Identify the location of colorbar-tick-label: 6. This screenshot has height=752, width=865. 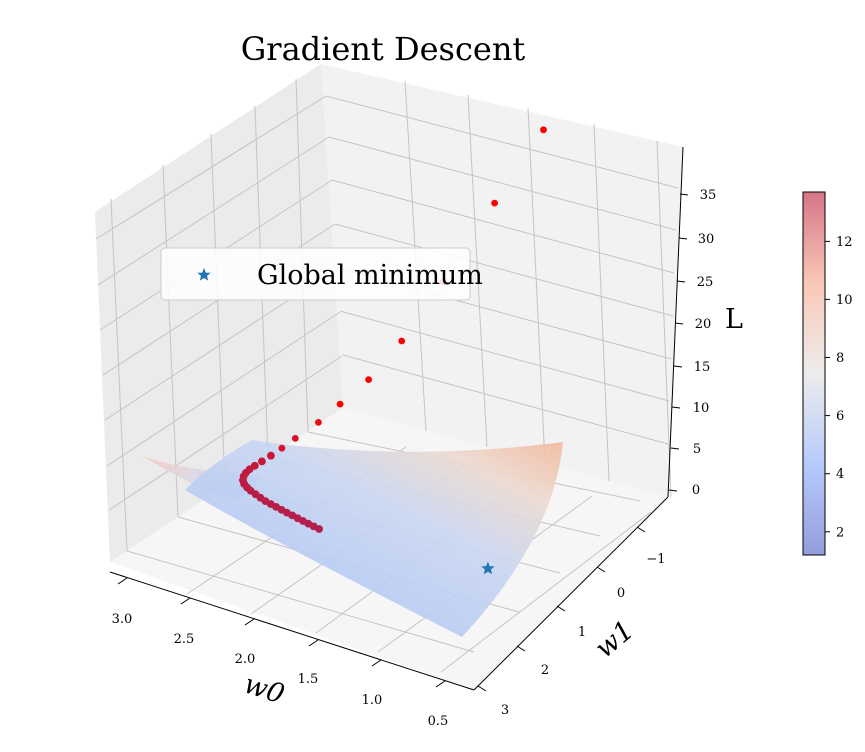
(840, 416).